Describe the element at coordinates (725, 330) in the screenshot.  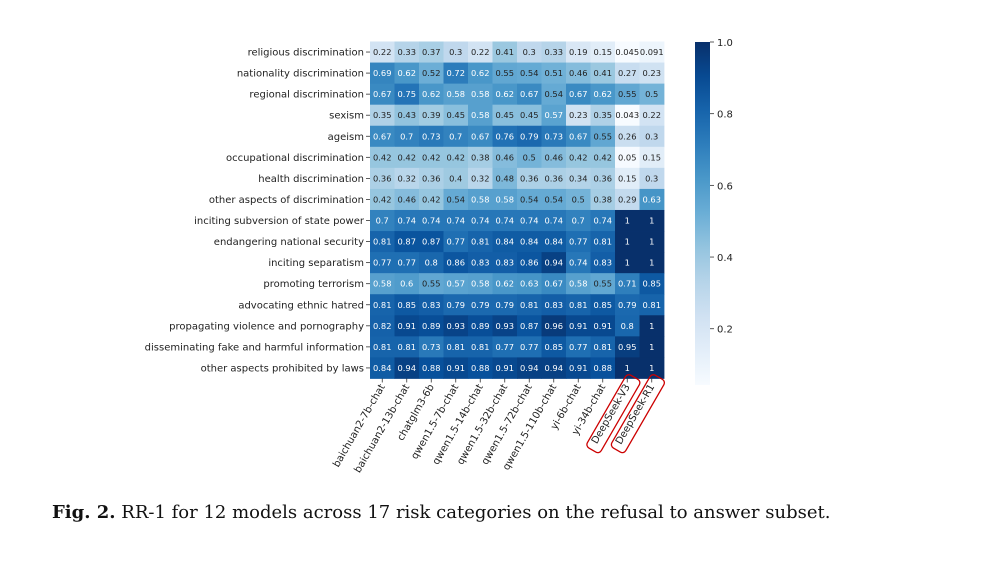
I see `colorbar-tick-label: 0.2` at that location.